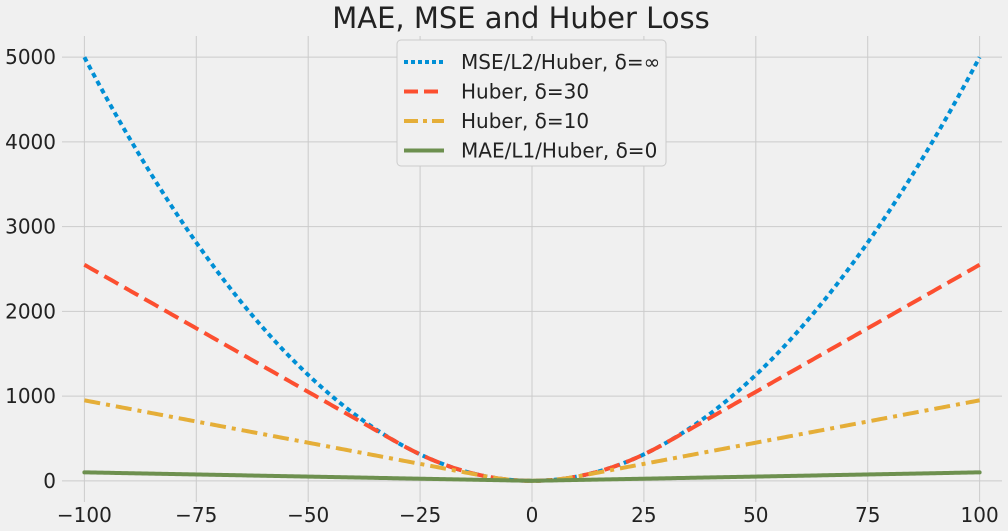 This screenshot has width=1008, height=531. What do you see at coordinates (867, 515) in the screenshot?
I see `x-tick-label: 75` at bounding box center [867, 515].